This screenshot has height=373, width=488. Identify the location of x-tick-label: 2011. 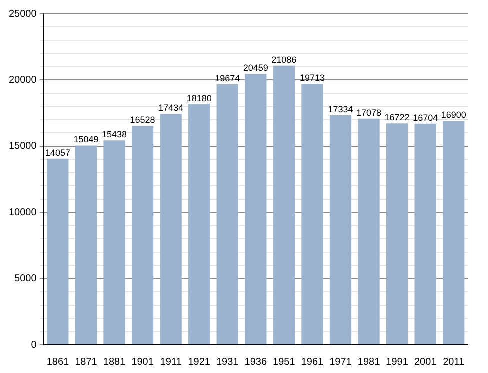
(454, 362).